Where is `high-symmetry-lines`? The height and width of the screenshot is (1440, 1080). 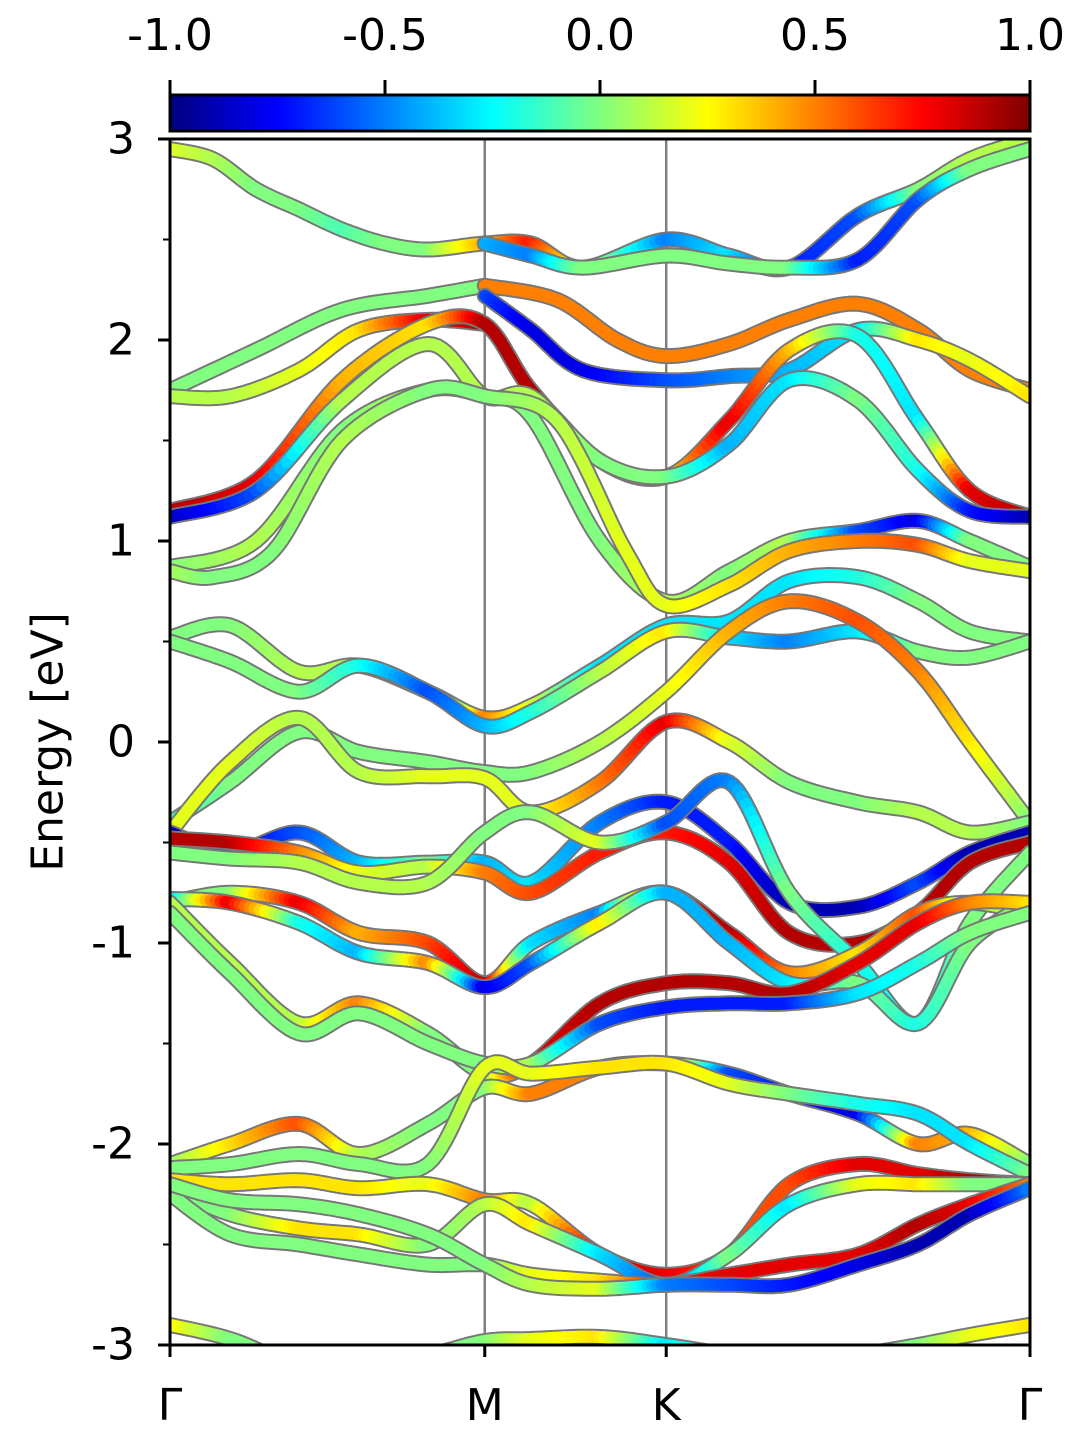
high-symmetry-lines is located at coordinates (575, 742).